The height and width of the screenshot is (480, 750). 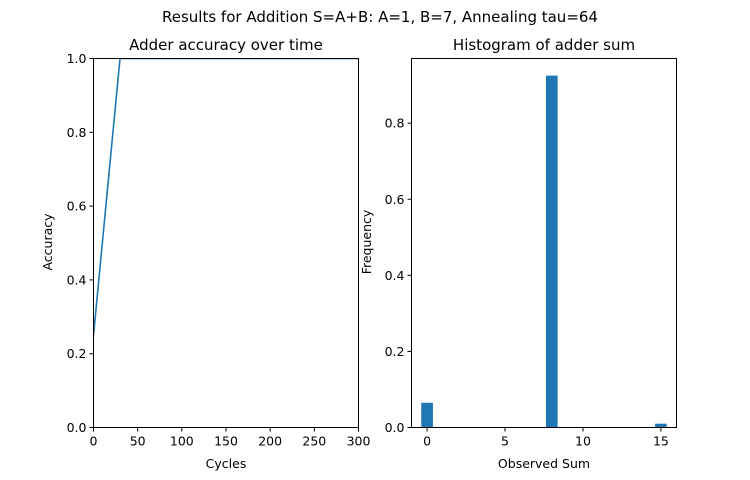 I want to click on histogram-chart-xlabel: Observed Sum, so click(x=544, y=463).